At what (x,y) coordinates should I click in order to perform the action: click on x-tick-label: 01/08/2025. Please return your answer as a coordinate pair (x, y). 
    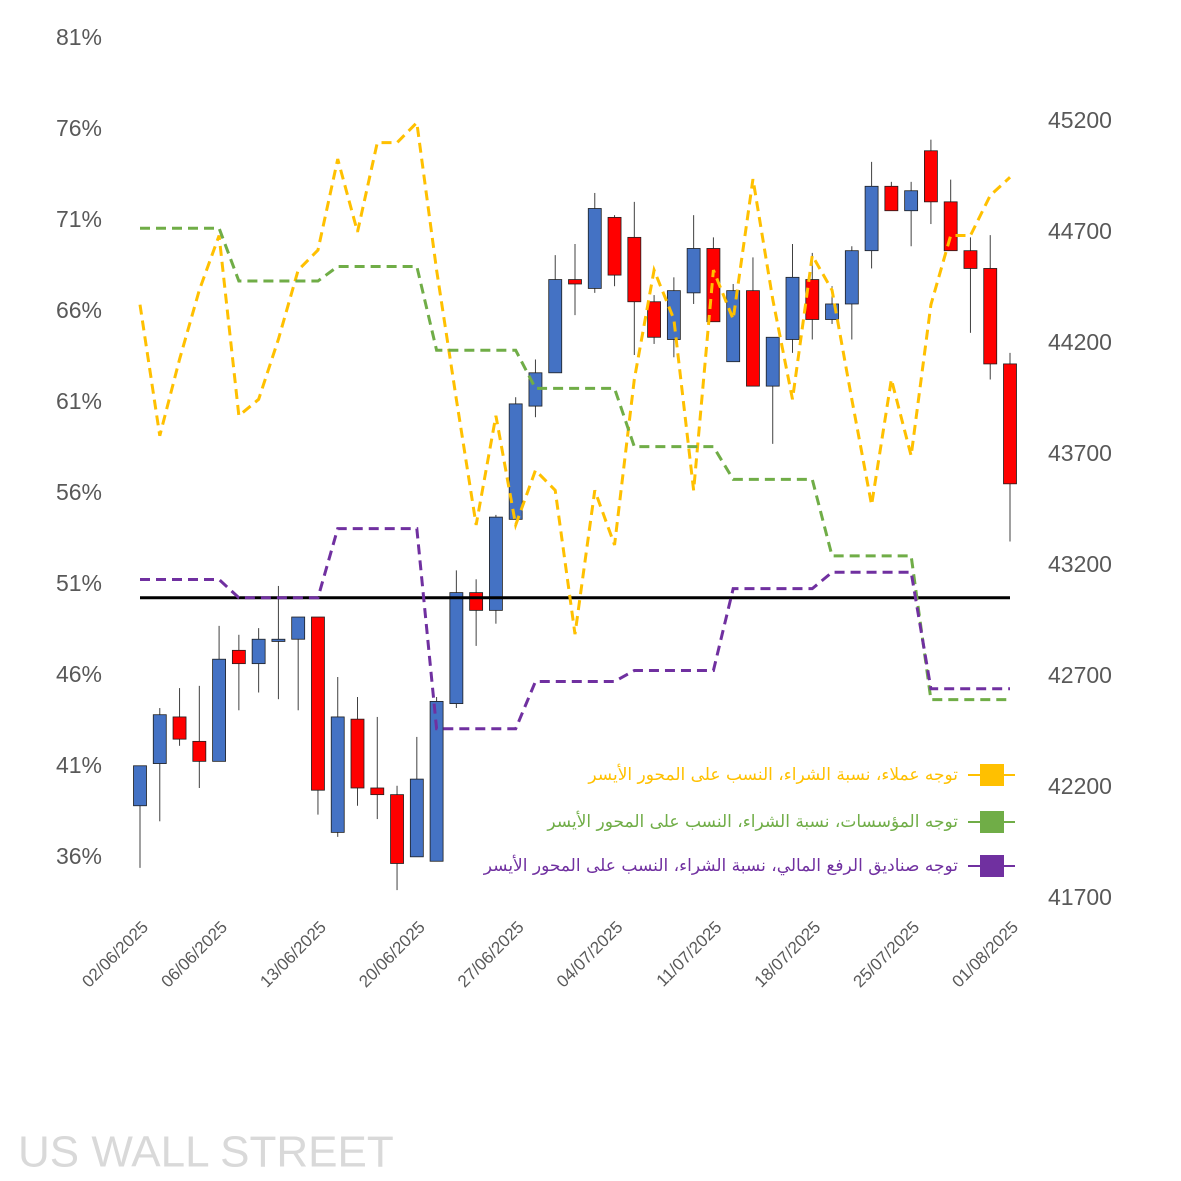
    Looking at the image, I should click on (985, 955).